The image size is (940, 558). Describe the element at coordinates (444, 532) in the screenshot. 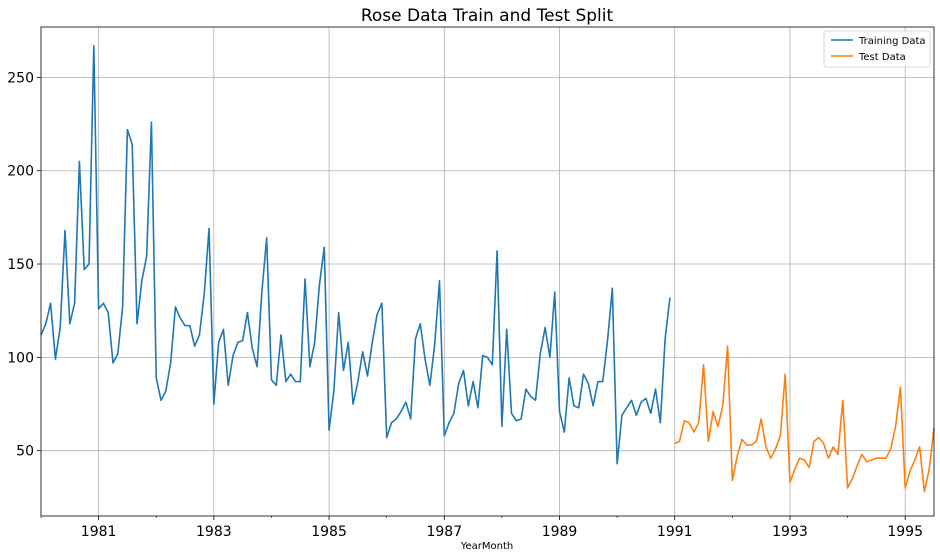

I see `x-tick-label: 1987` at that location.